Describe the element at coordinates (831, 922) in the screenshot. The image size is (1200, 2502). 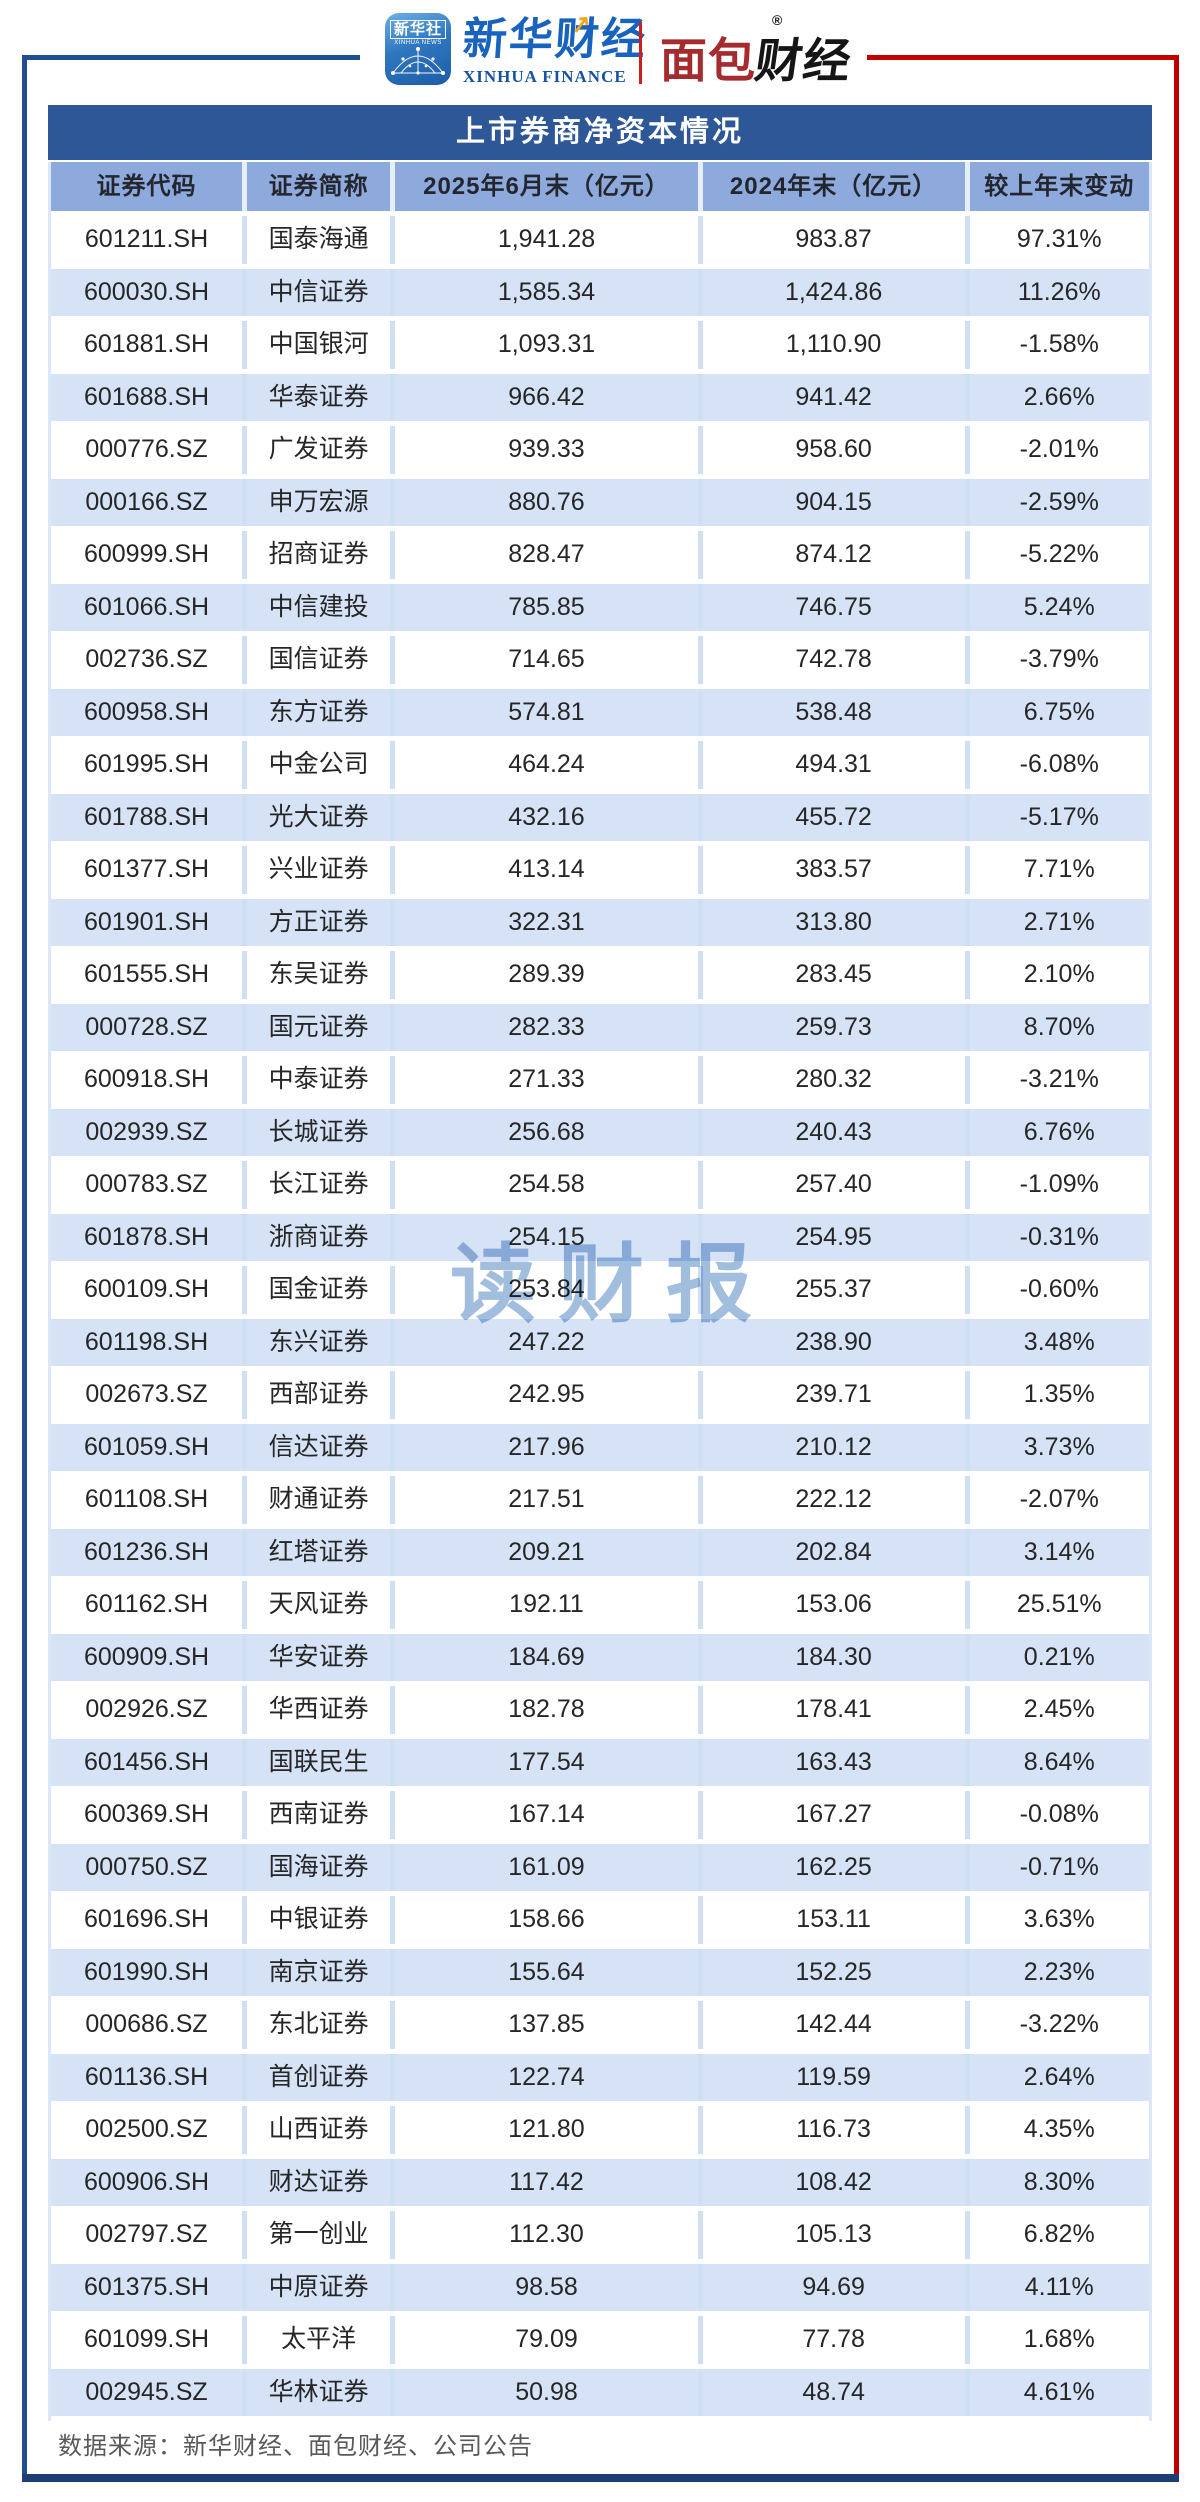
I see `cell-2024-value: 313.80` at that location.